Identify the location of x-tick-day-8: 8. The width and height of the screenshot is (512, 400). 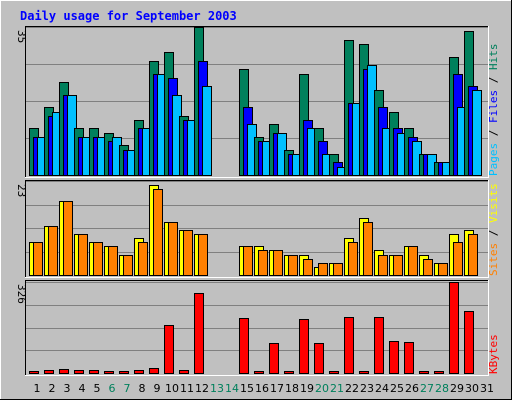
(142, 388).